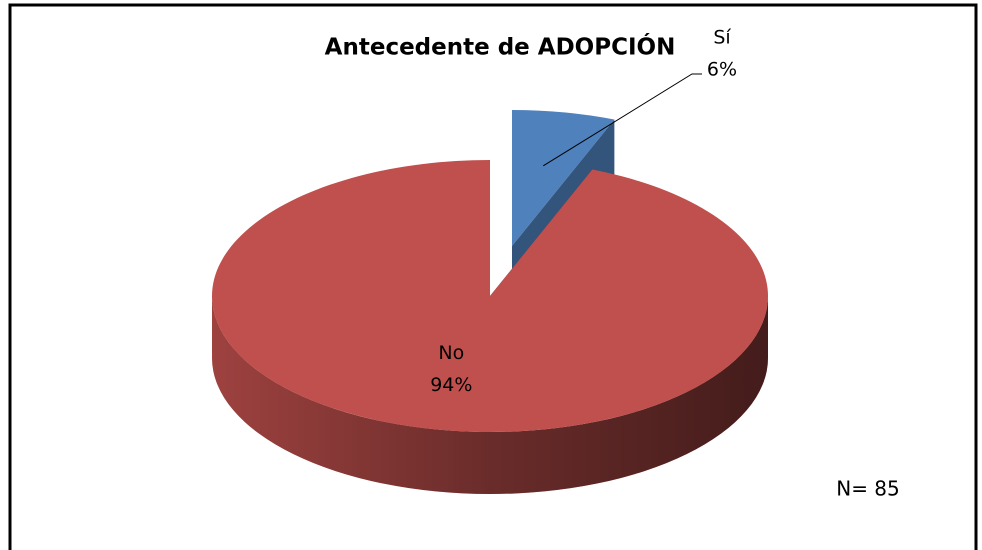 This screenshot has height=550, width=982. What do you see at coordinates (563, 178) in the screenshot?
I see `slice-top` at bounding box center [563, 178].